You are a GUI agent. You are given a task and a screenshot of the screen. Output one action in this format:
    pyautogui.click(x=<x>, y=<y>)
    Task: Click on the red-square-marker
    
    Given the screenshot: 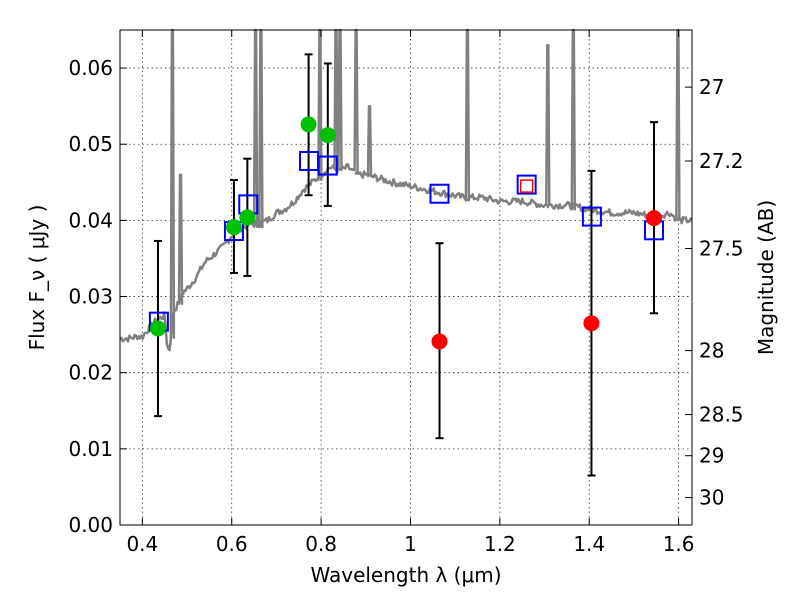 What is the action you would take?
    pyautogui.click(x=526, y=186)
    